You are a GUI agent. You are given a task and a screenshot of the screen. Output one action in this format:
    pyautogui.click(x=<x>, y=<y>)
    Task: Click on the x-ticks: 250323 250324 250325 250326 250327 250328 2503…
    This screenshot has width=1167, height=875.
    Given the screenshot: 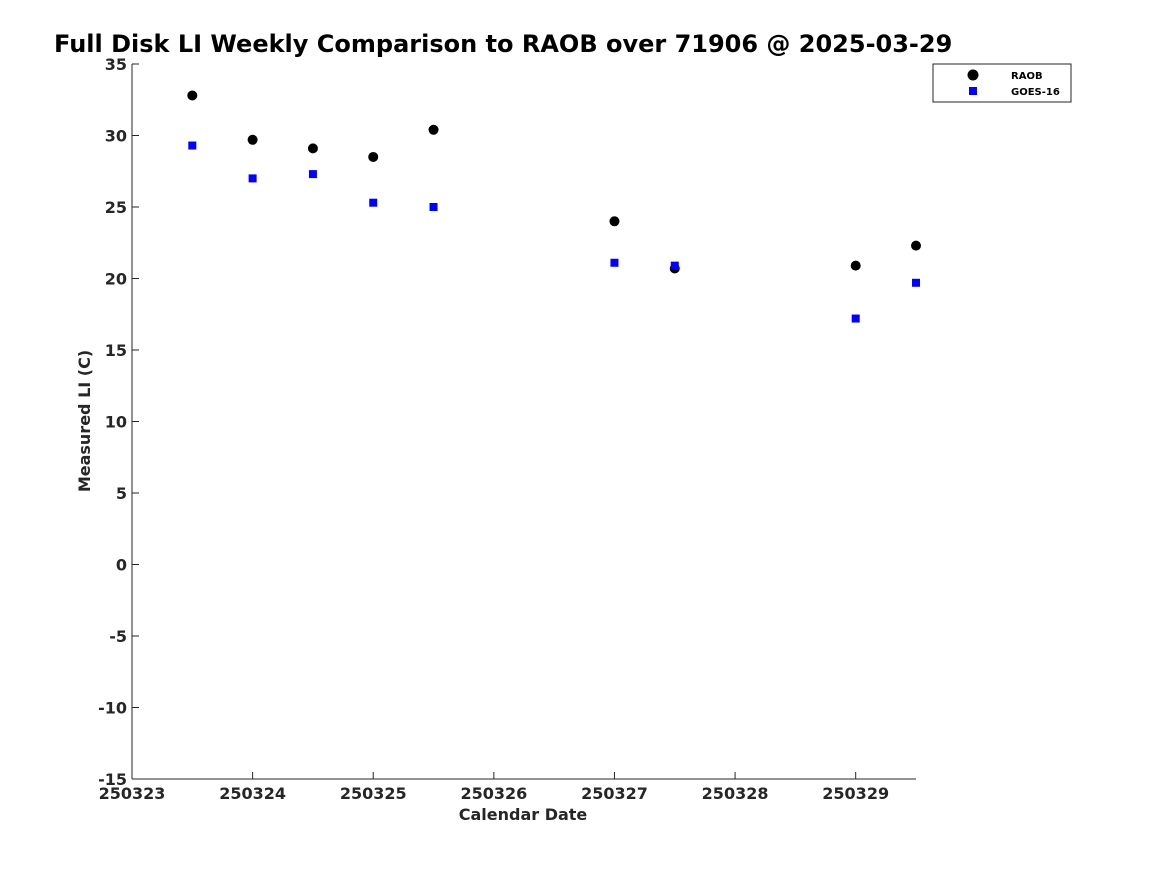 What is the action you would take?
    pyautogui.click(x=494, y=787)
    